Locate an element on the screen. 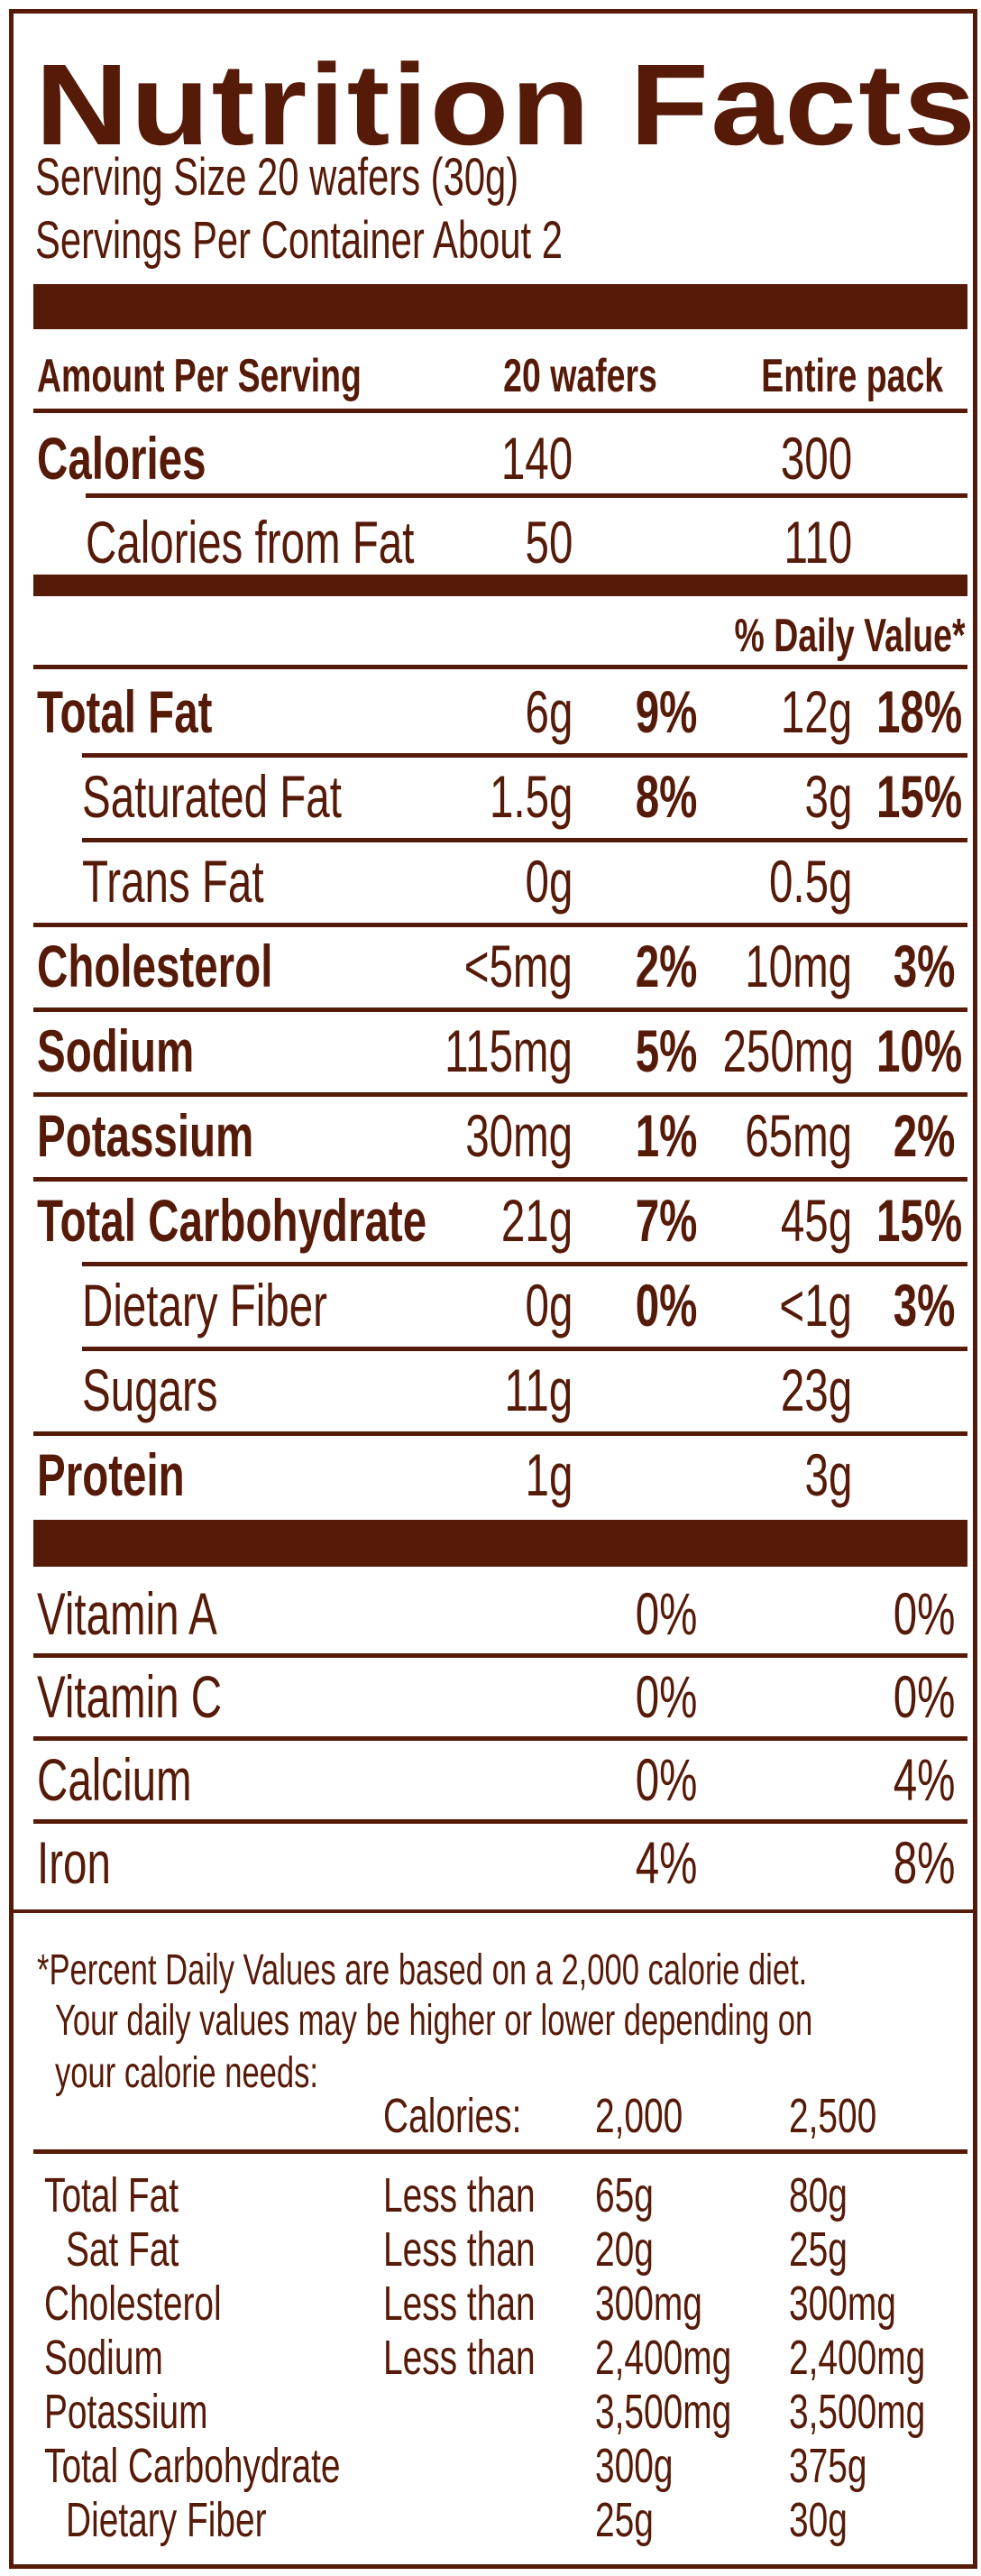  nutrient-amount-pack: 65mg is located at coordinates (798, 1135).